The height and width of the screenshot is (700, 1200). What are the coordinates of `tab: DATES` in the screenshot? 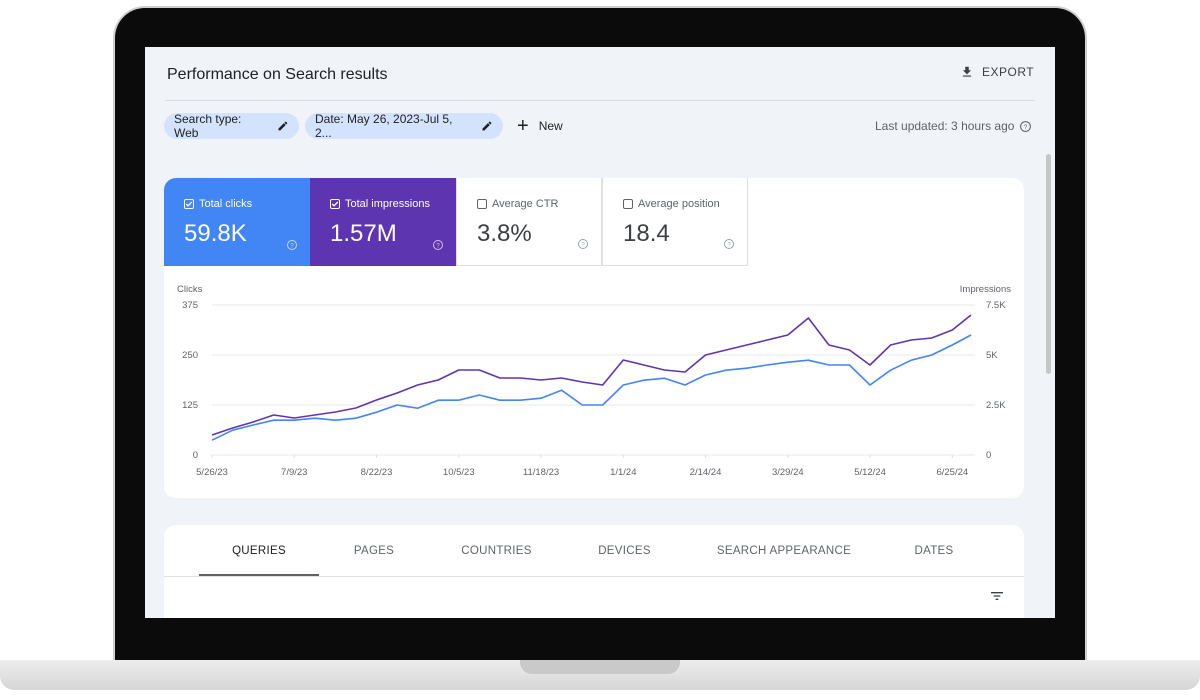 It's located at (934, 551).